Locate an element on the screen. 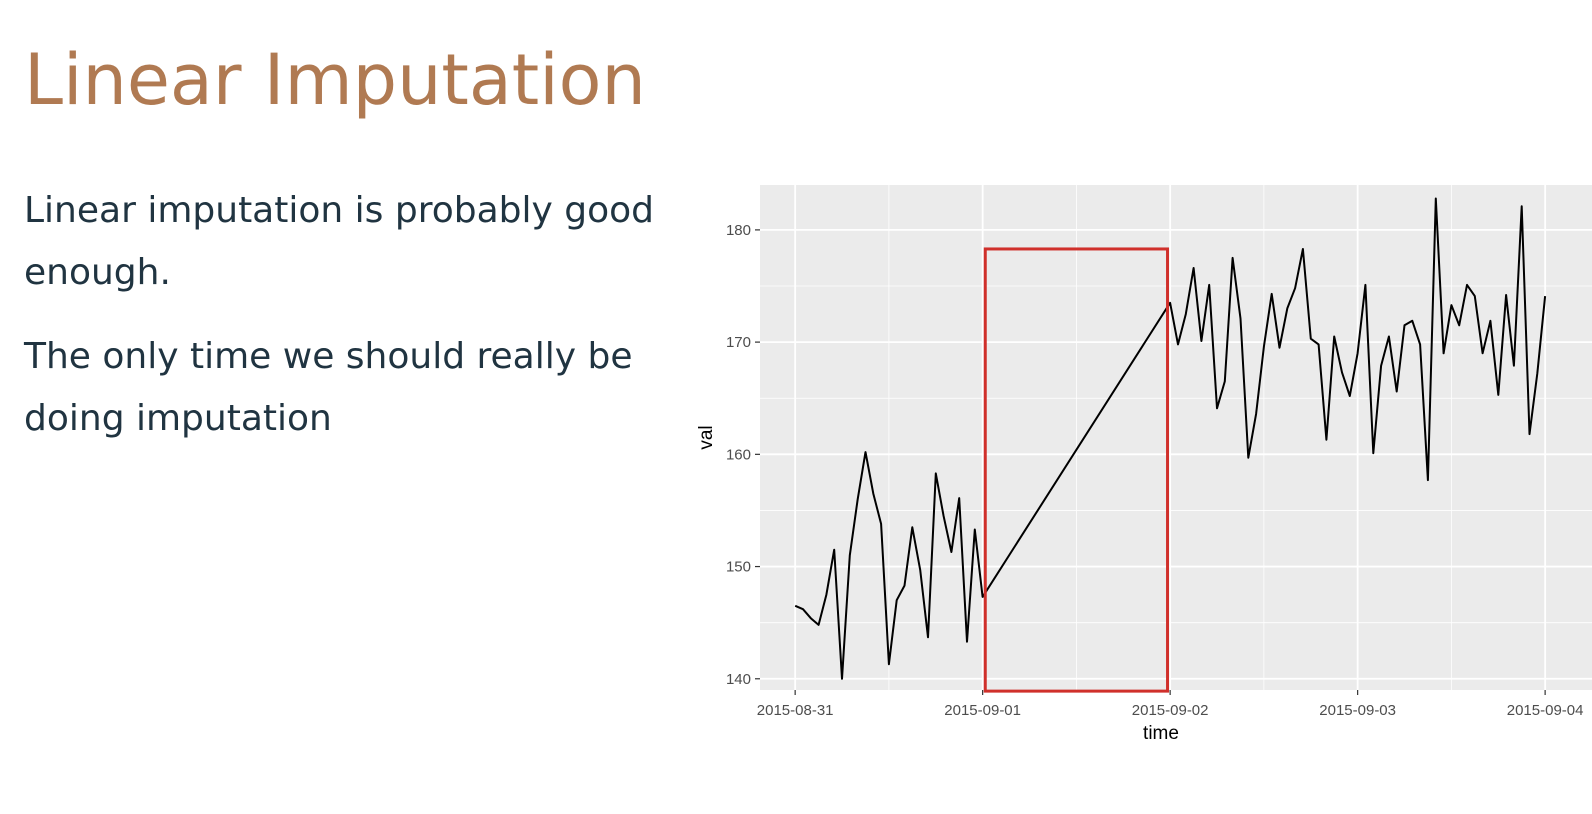  x-axis-title: time is located at coordinates (1161, 733).